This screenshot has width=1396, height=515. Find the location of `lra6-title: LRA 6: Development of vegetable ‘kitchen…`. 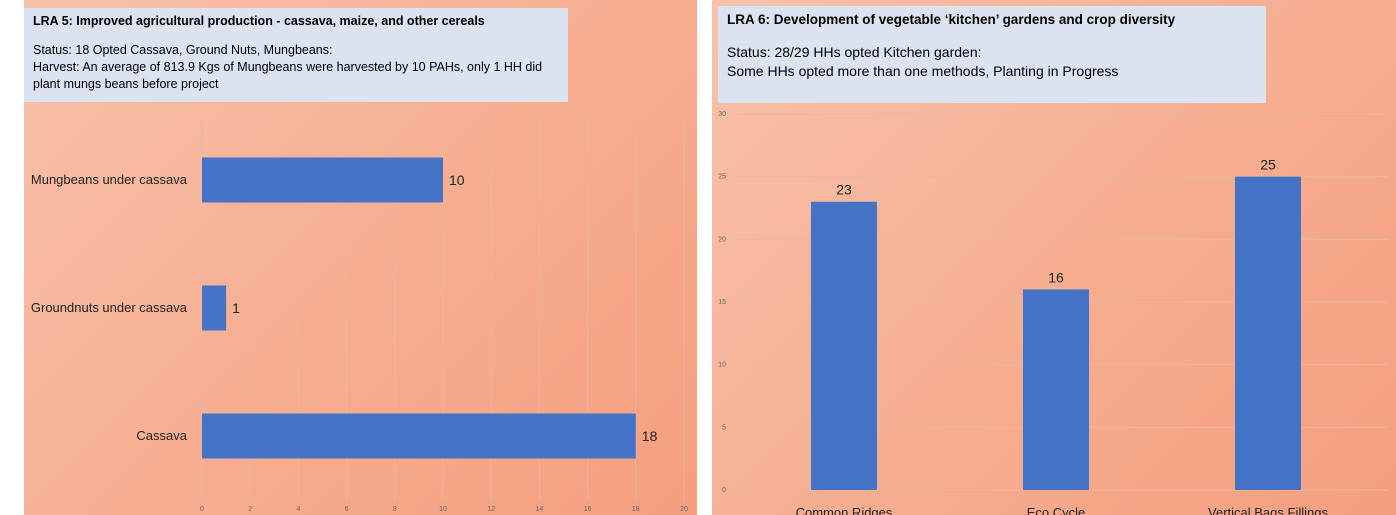

lra6-title: LRA 6: Development of vegetable ‘kitchen… is located at coordinates (951, 19).